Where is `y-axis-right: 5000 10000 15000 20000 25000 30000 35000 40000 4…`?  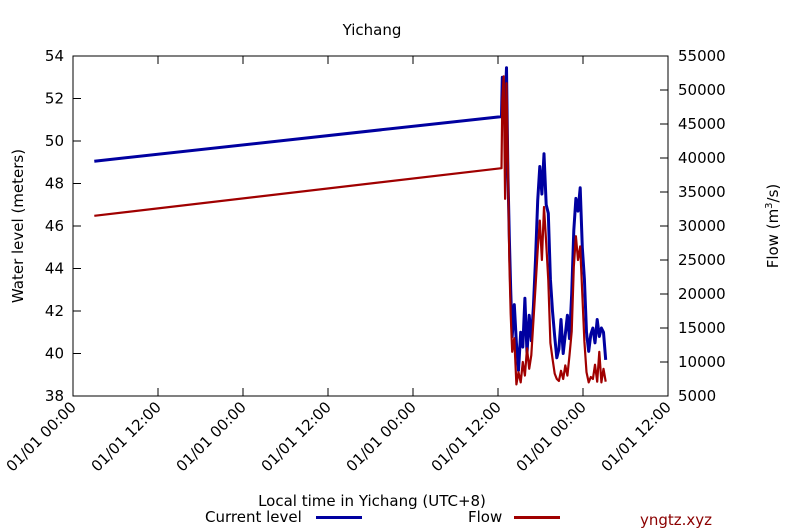 y-axis-right: 5000 10000 15000 20000 25000 30000 35000 40000 4… is located at coordinates (693, 226).